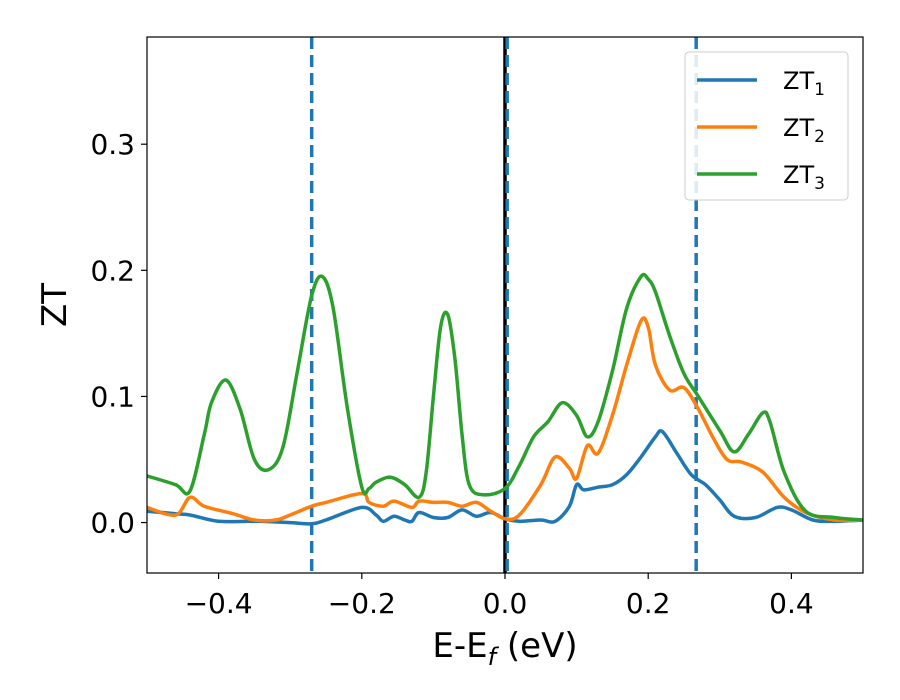 Image resolution: width=900 pixels, height=700 pixels. Describe the element at coordinates (362, 603) in the screenshot. I see `x-tick-label: −0.2` at that location.